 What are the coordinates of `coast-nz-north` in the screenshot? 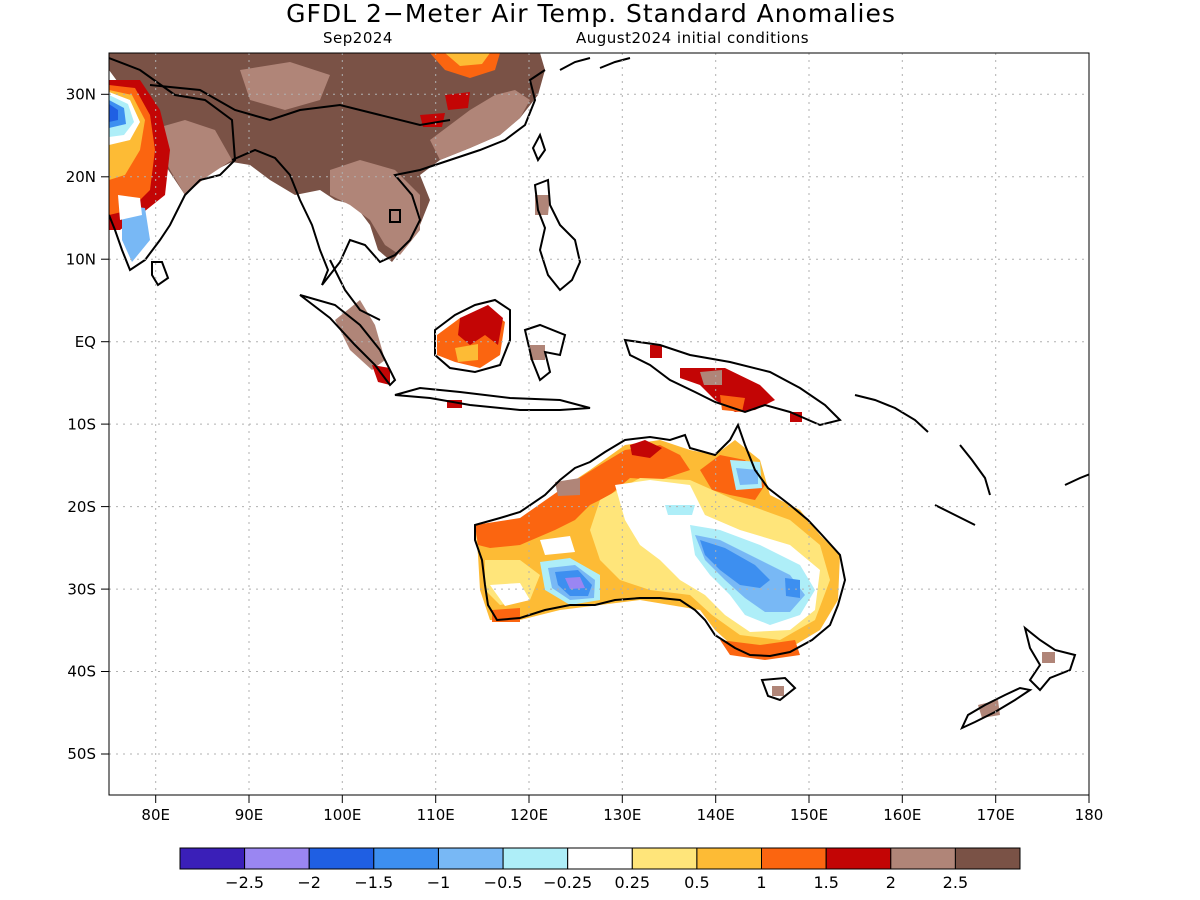 It's located at (1050, 658).